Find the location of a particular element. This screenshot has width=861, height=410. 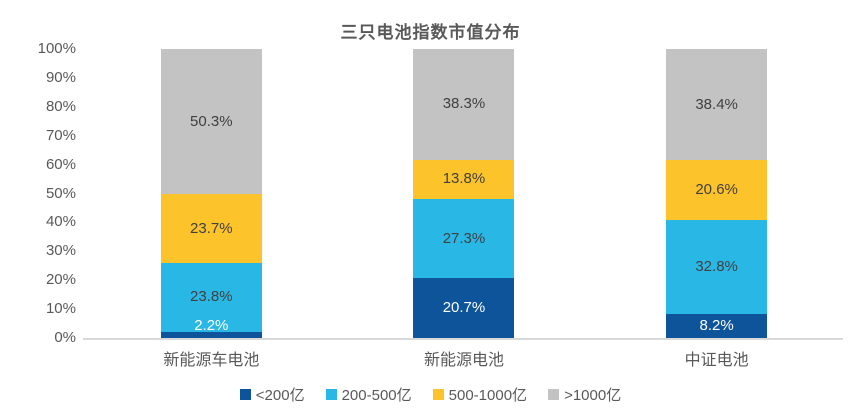

y-axis-tick-label: 100% is located at coordinates (56, 48).